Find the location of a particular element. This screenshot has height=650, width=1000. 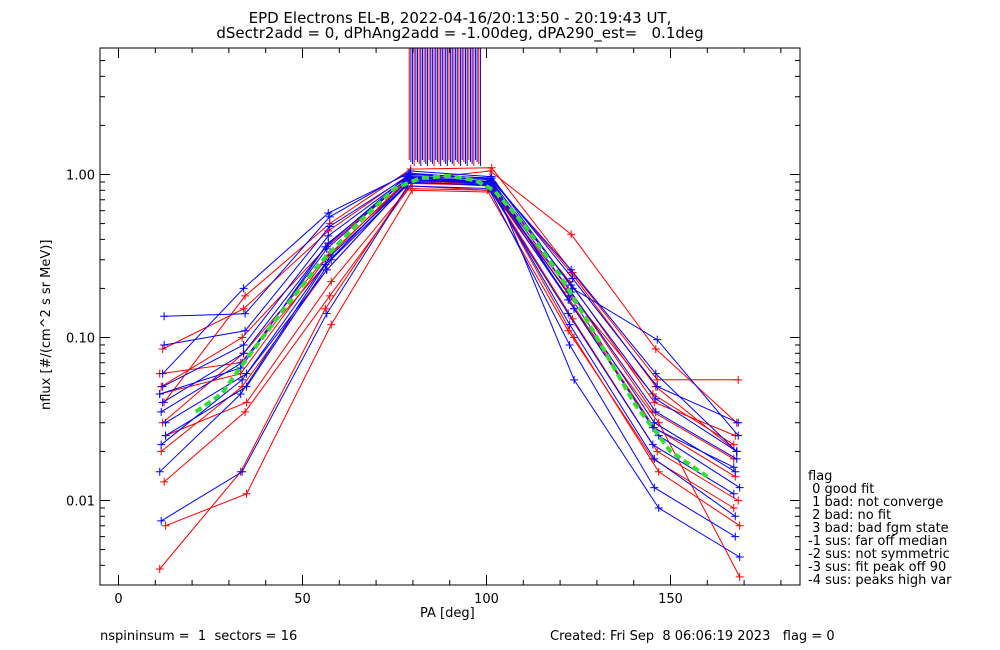

legend-item: -1 sus: far off median is located at coordinates (878, 541).